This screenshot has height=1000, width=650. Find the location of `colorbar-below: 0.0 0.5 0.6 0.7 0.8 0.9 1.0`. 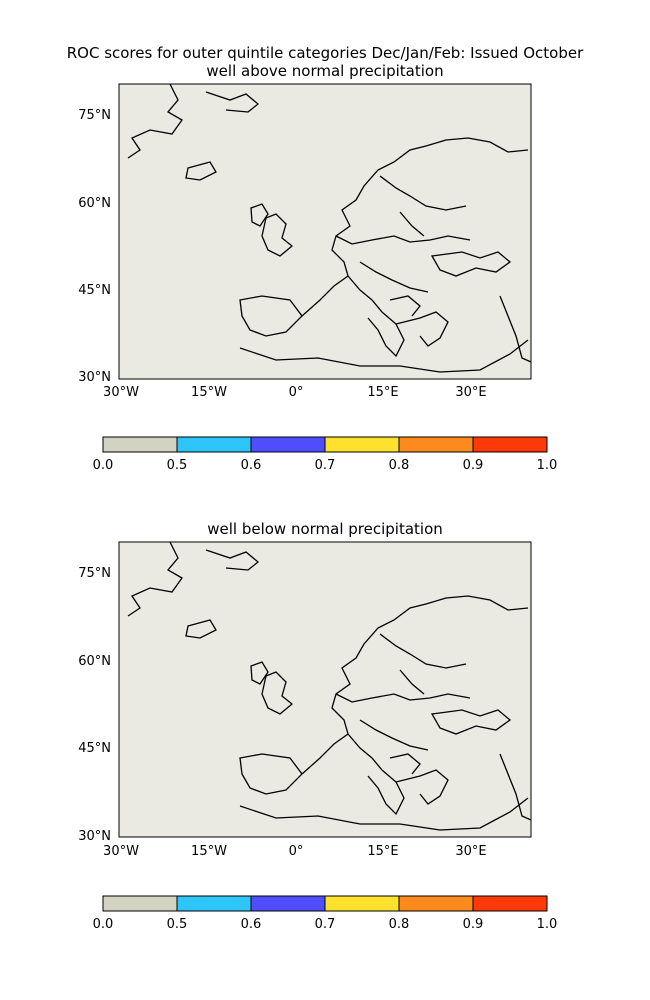

colorbar-below: 0.0 0.5 0.6 0.7 0.8 0.9 1.0 is located at coordinates (325, 913).